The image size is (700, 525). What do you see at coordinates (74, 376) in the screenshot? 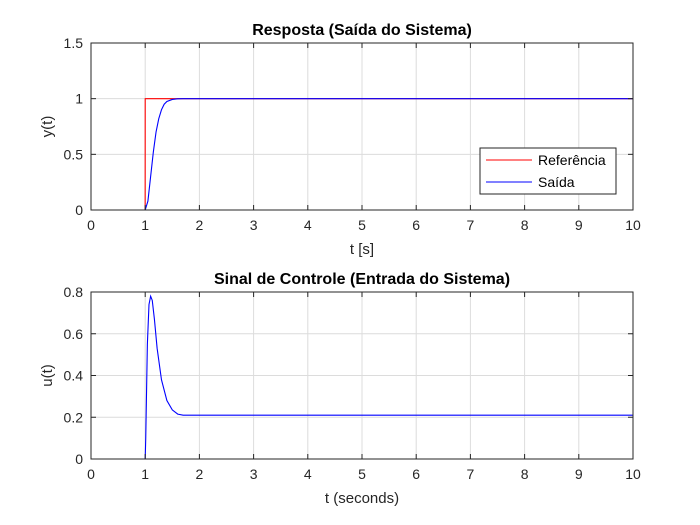
I see `y-tick-label: 0.4` at bounding box center [74, 376].